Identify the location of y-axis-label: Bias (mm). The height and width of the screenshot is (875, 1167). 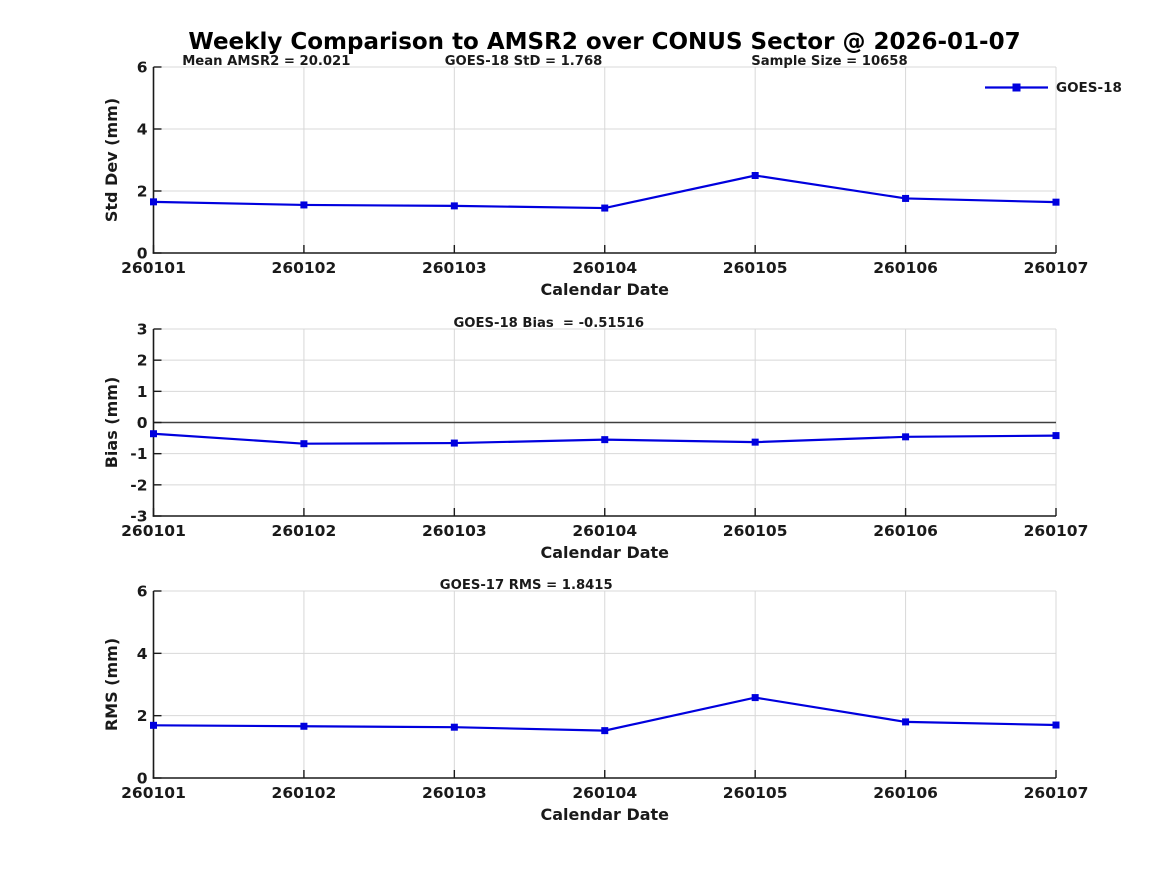
(111, 423).